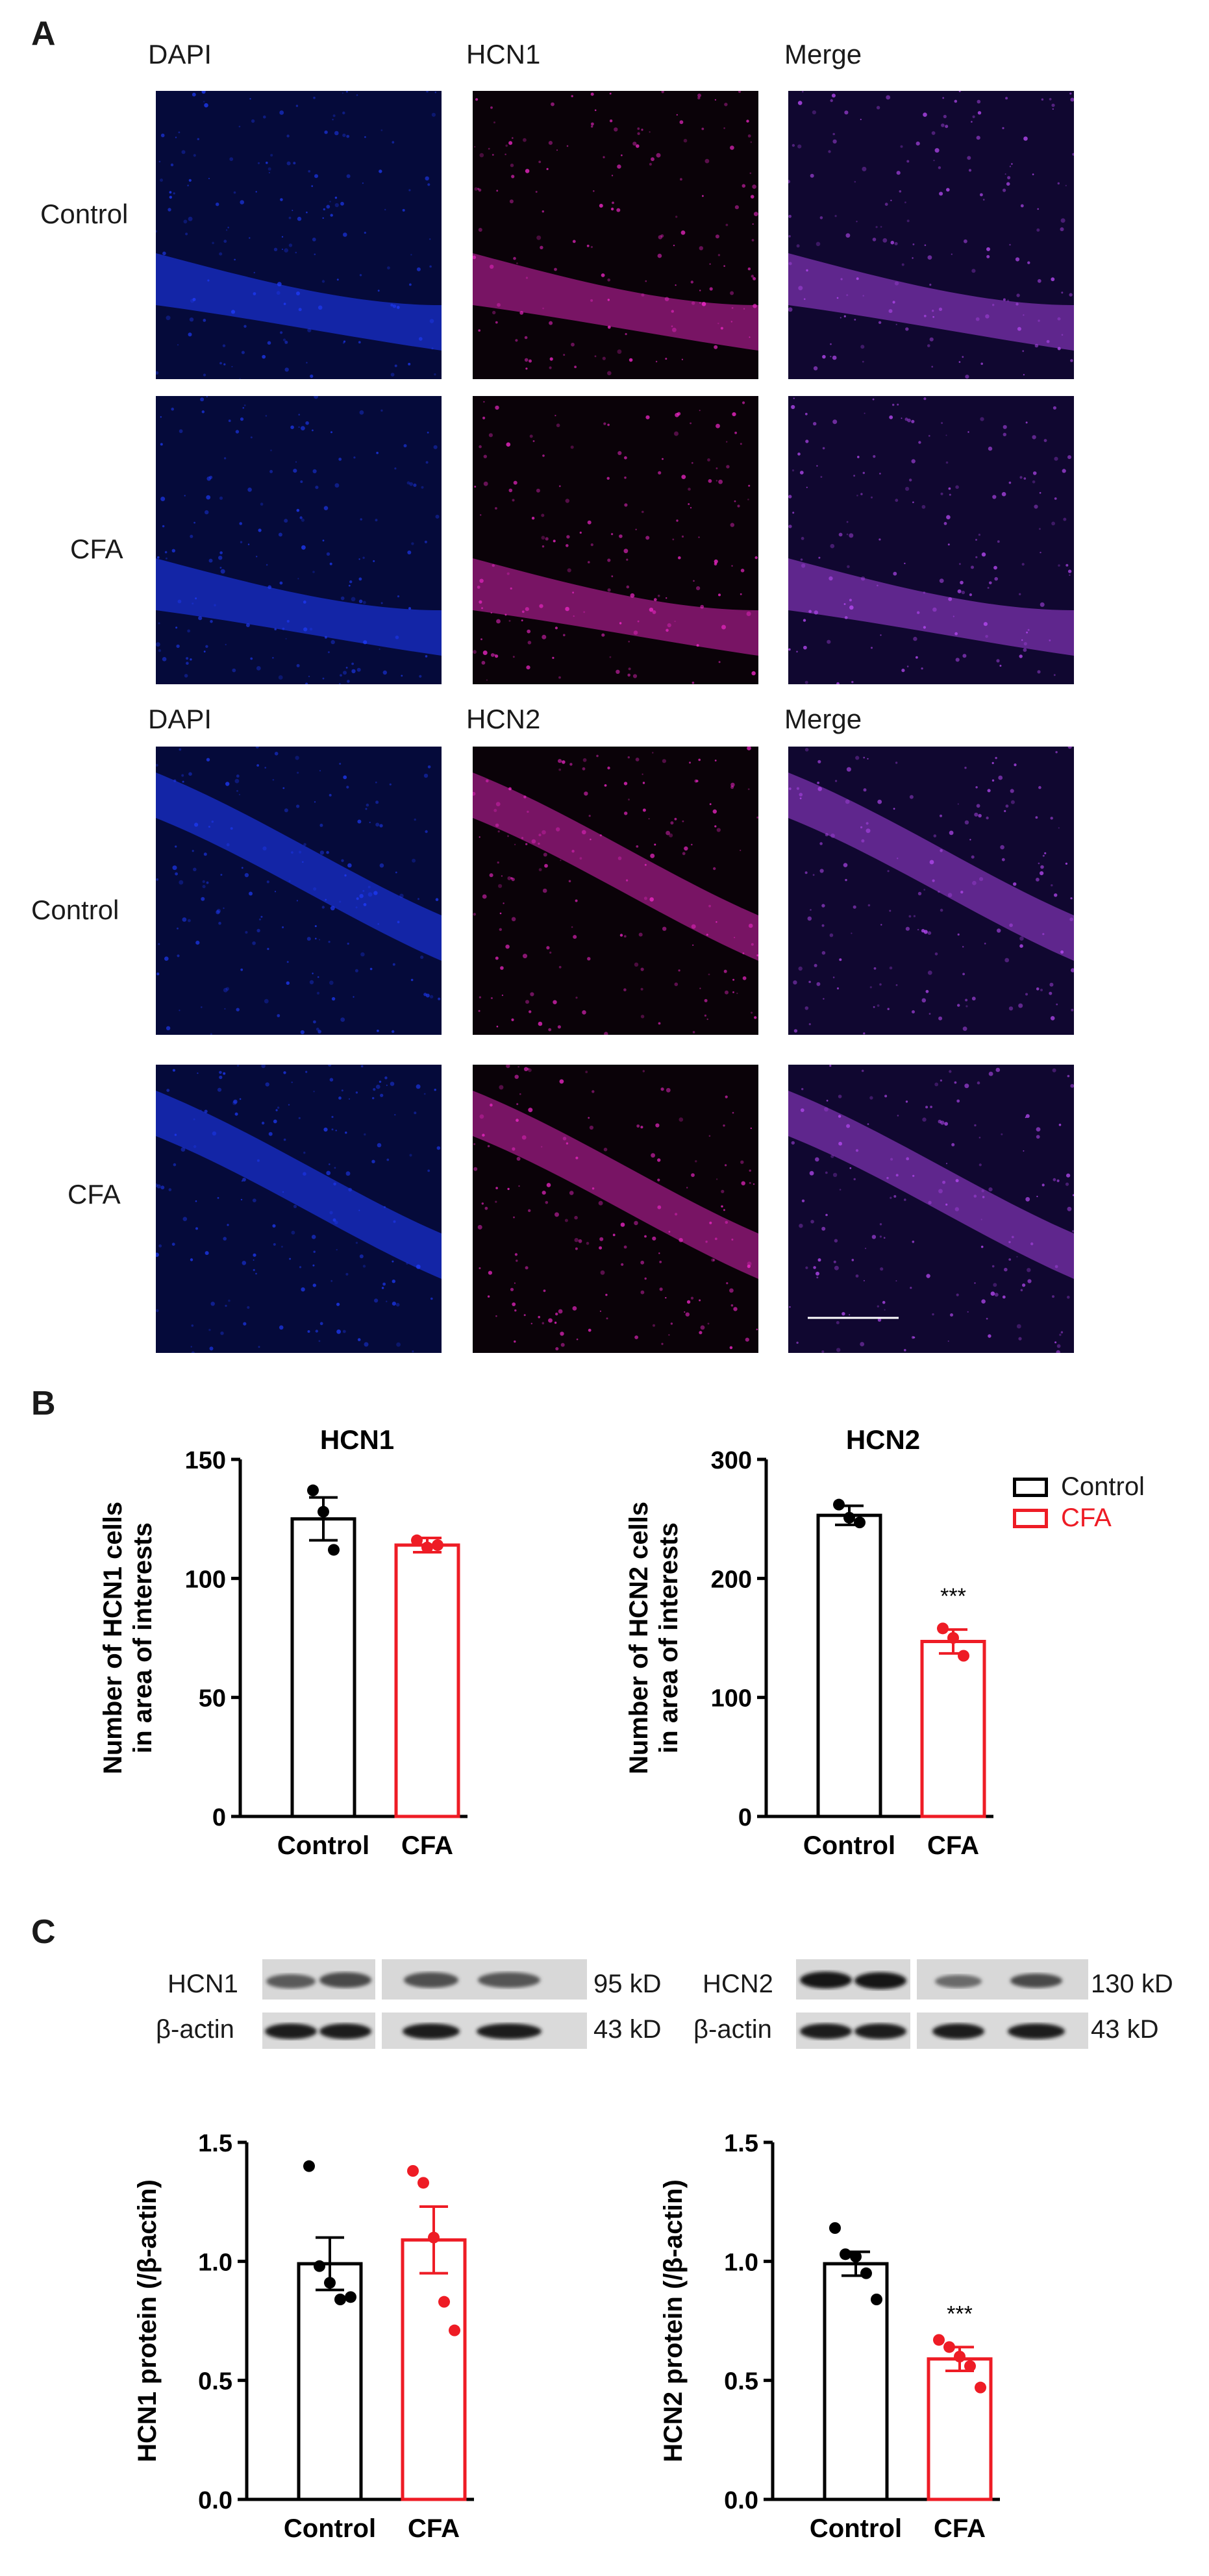  Describe the element at coordinates (733, 2029) in the screenshot. I see `blot-label-bactin-2: β-actin` at that location.